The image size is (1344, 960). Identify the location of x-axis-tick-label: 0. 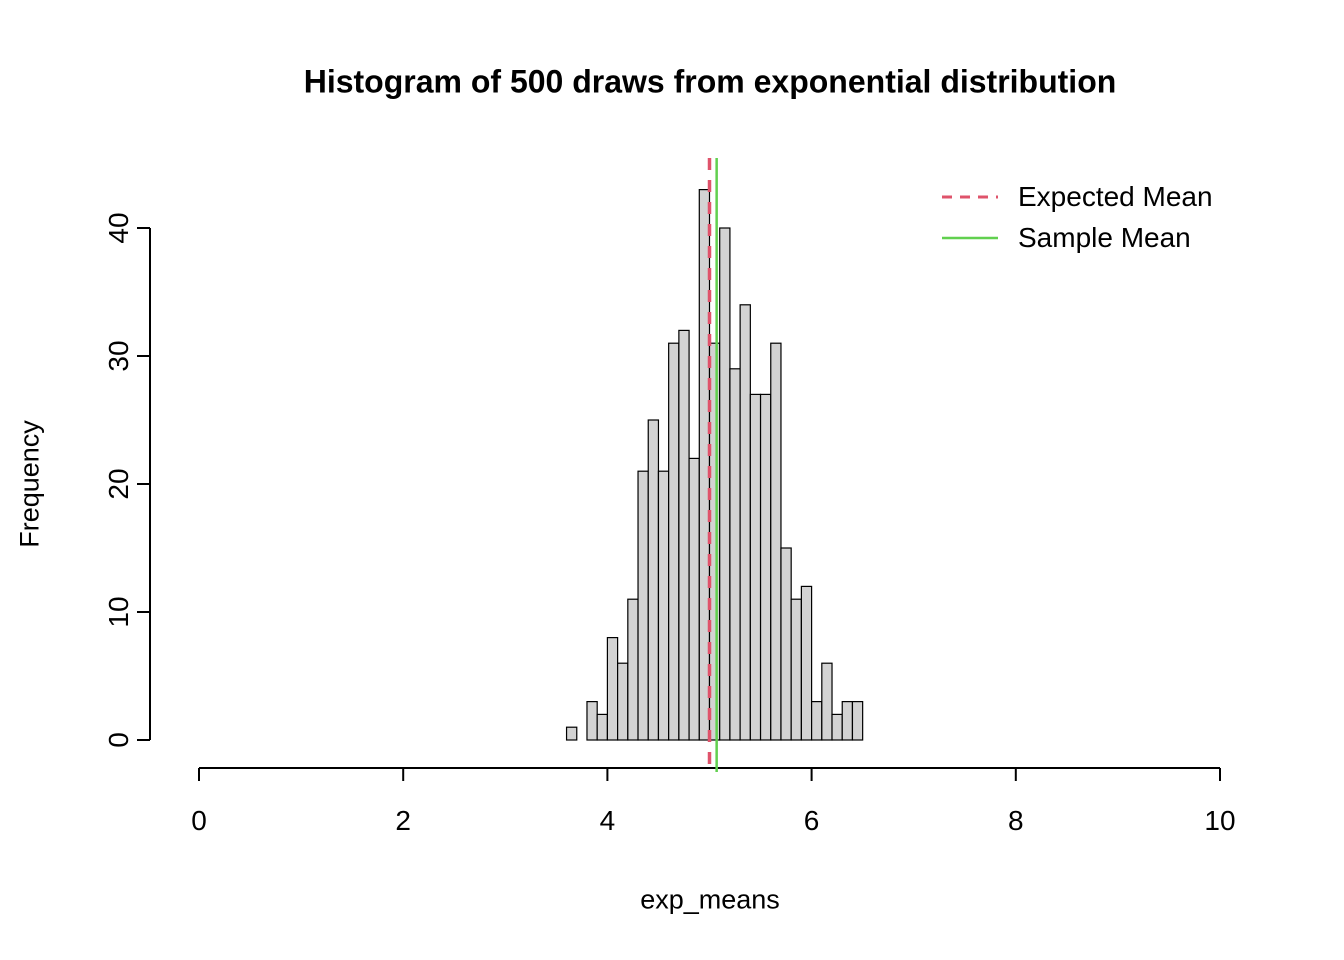
(199, 820).